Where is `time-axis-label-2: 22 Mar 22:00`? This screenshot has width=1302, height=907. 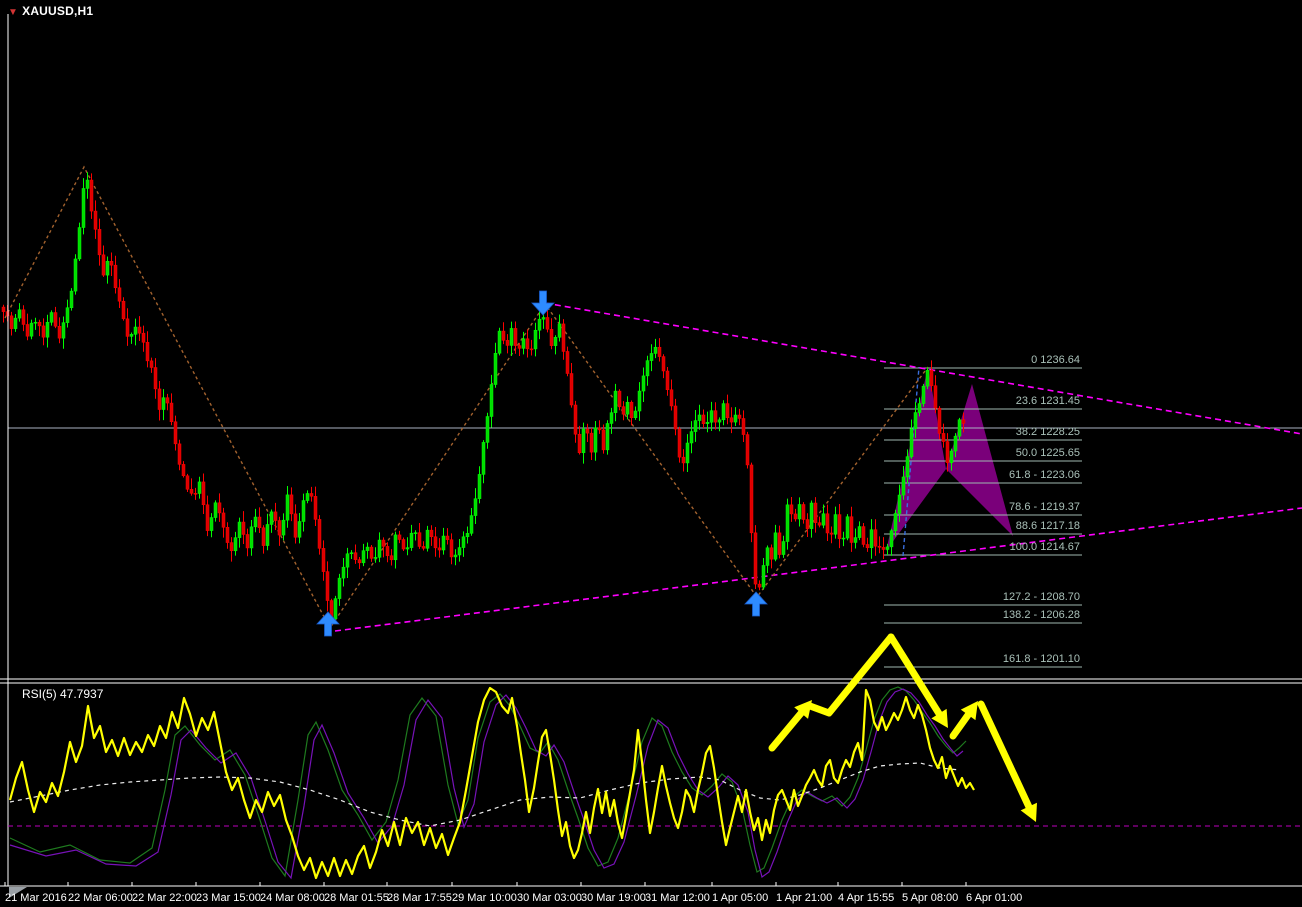 time-axis-label-2: 22 Mar 22:00 is located at coordinates (164, 898).